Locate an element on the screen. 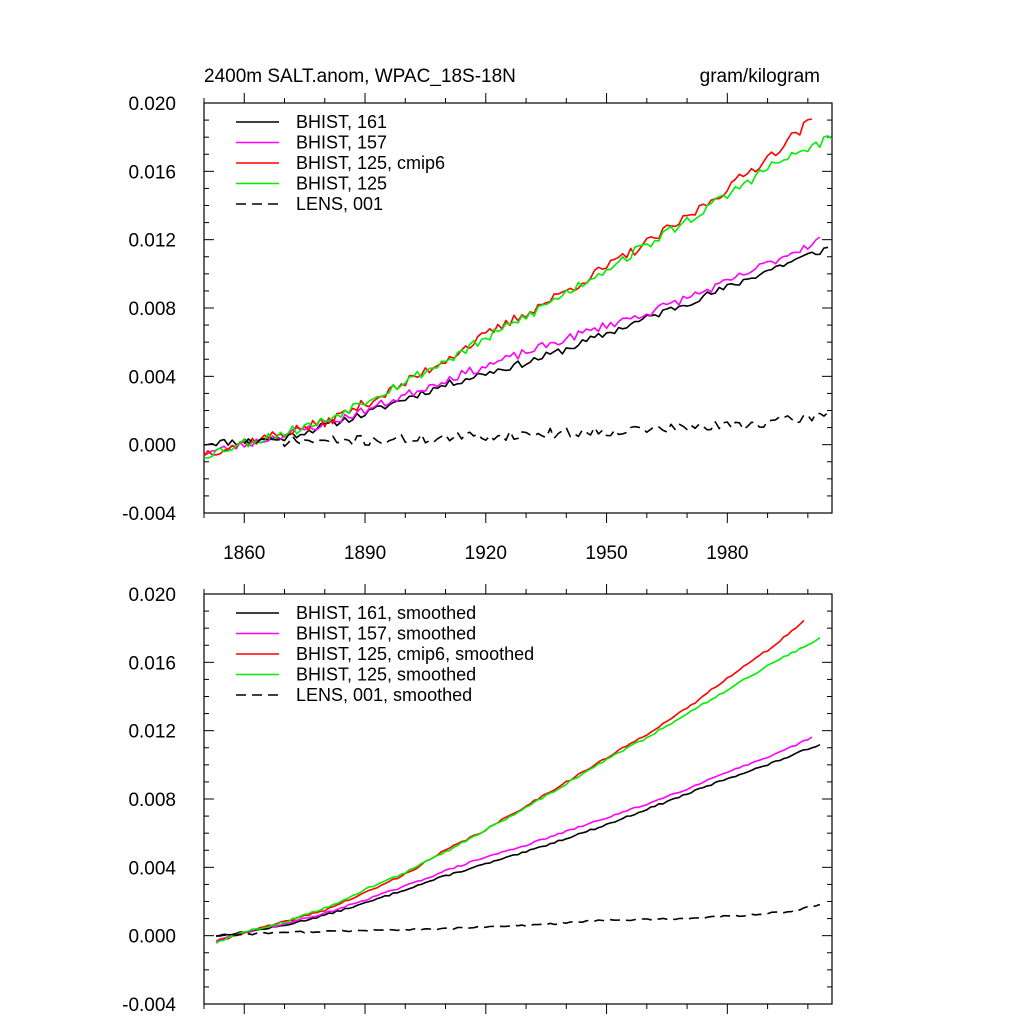  legend-label: BHIST, 125, cmip6, smoothed is located at coordinates (415, 654).